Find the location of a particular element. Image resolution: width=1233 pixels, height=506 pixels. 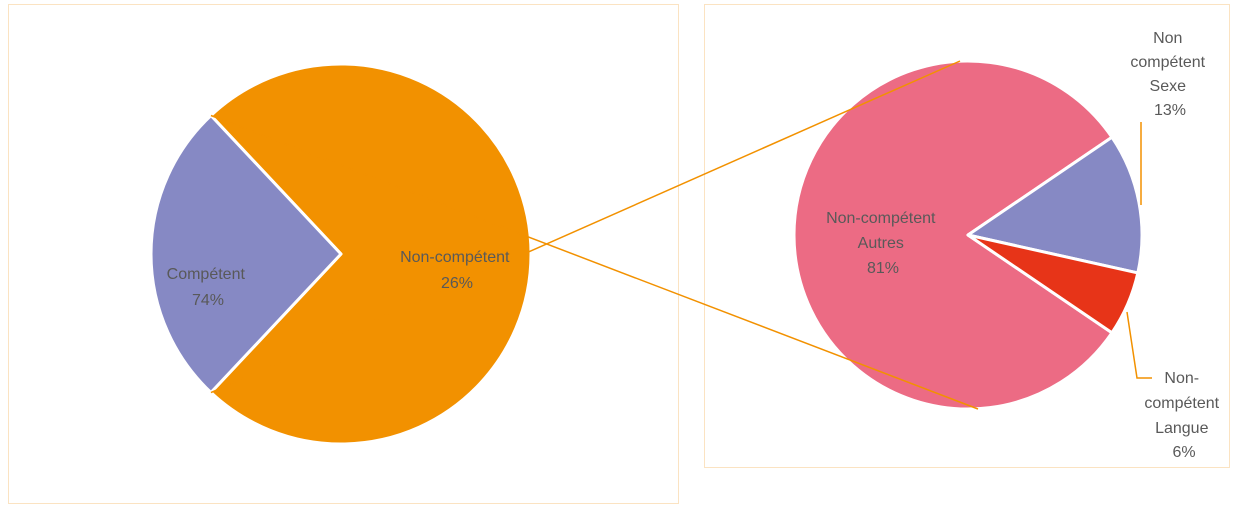

label-non-competent: Non-compétent 26% is located at coordinates (457, 270).